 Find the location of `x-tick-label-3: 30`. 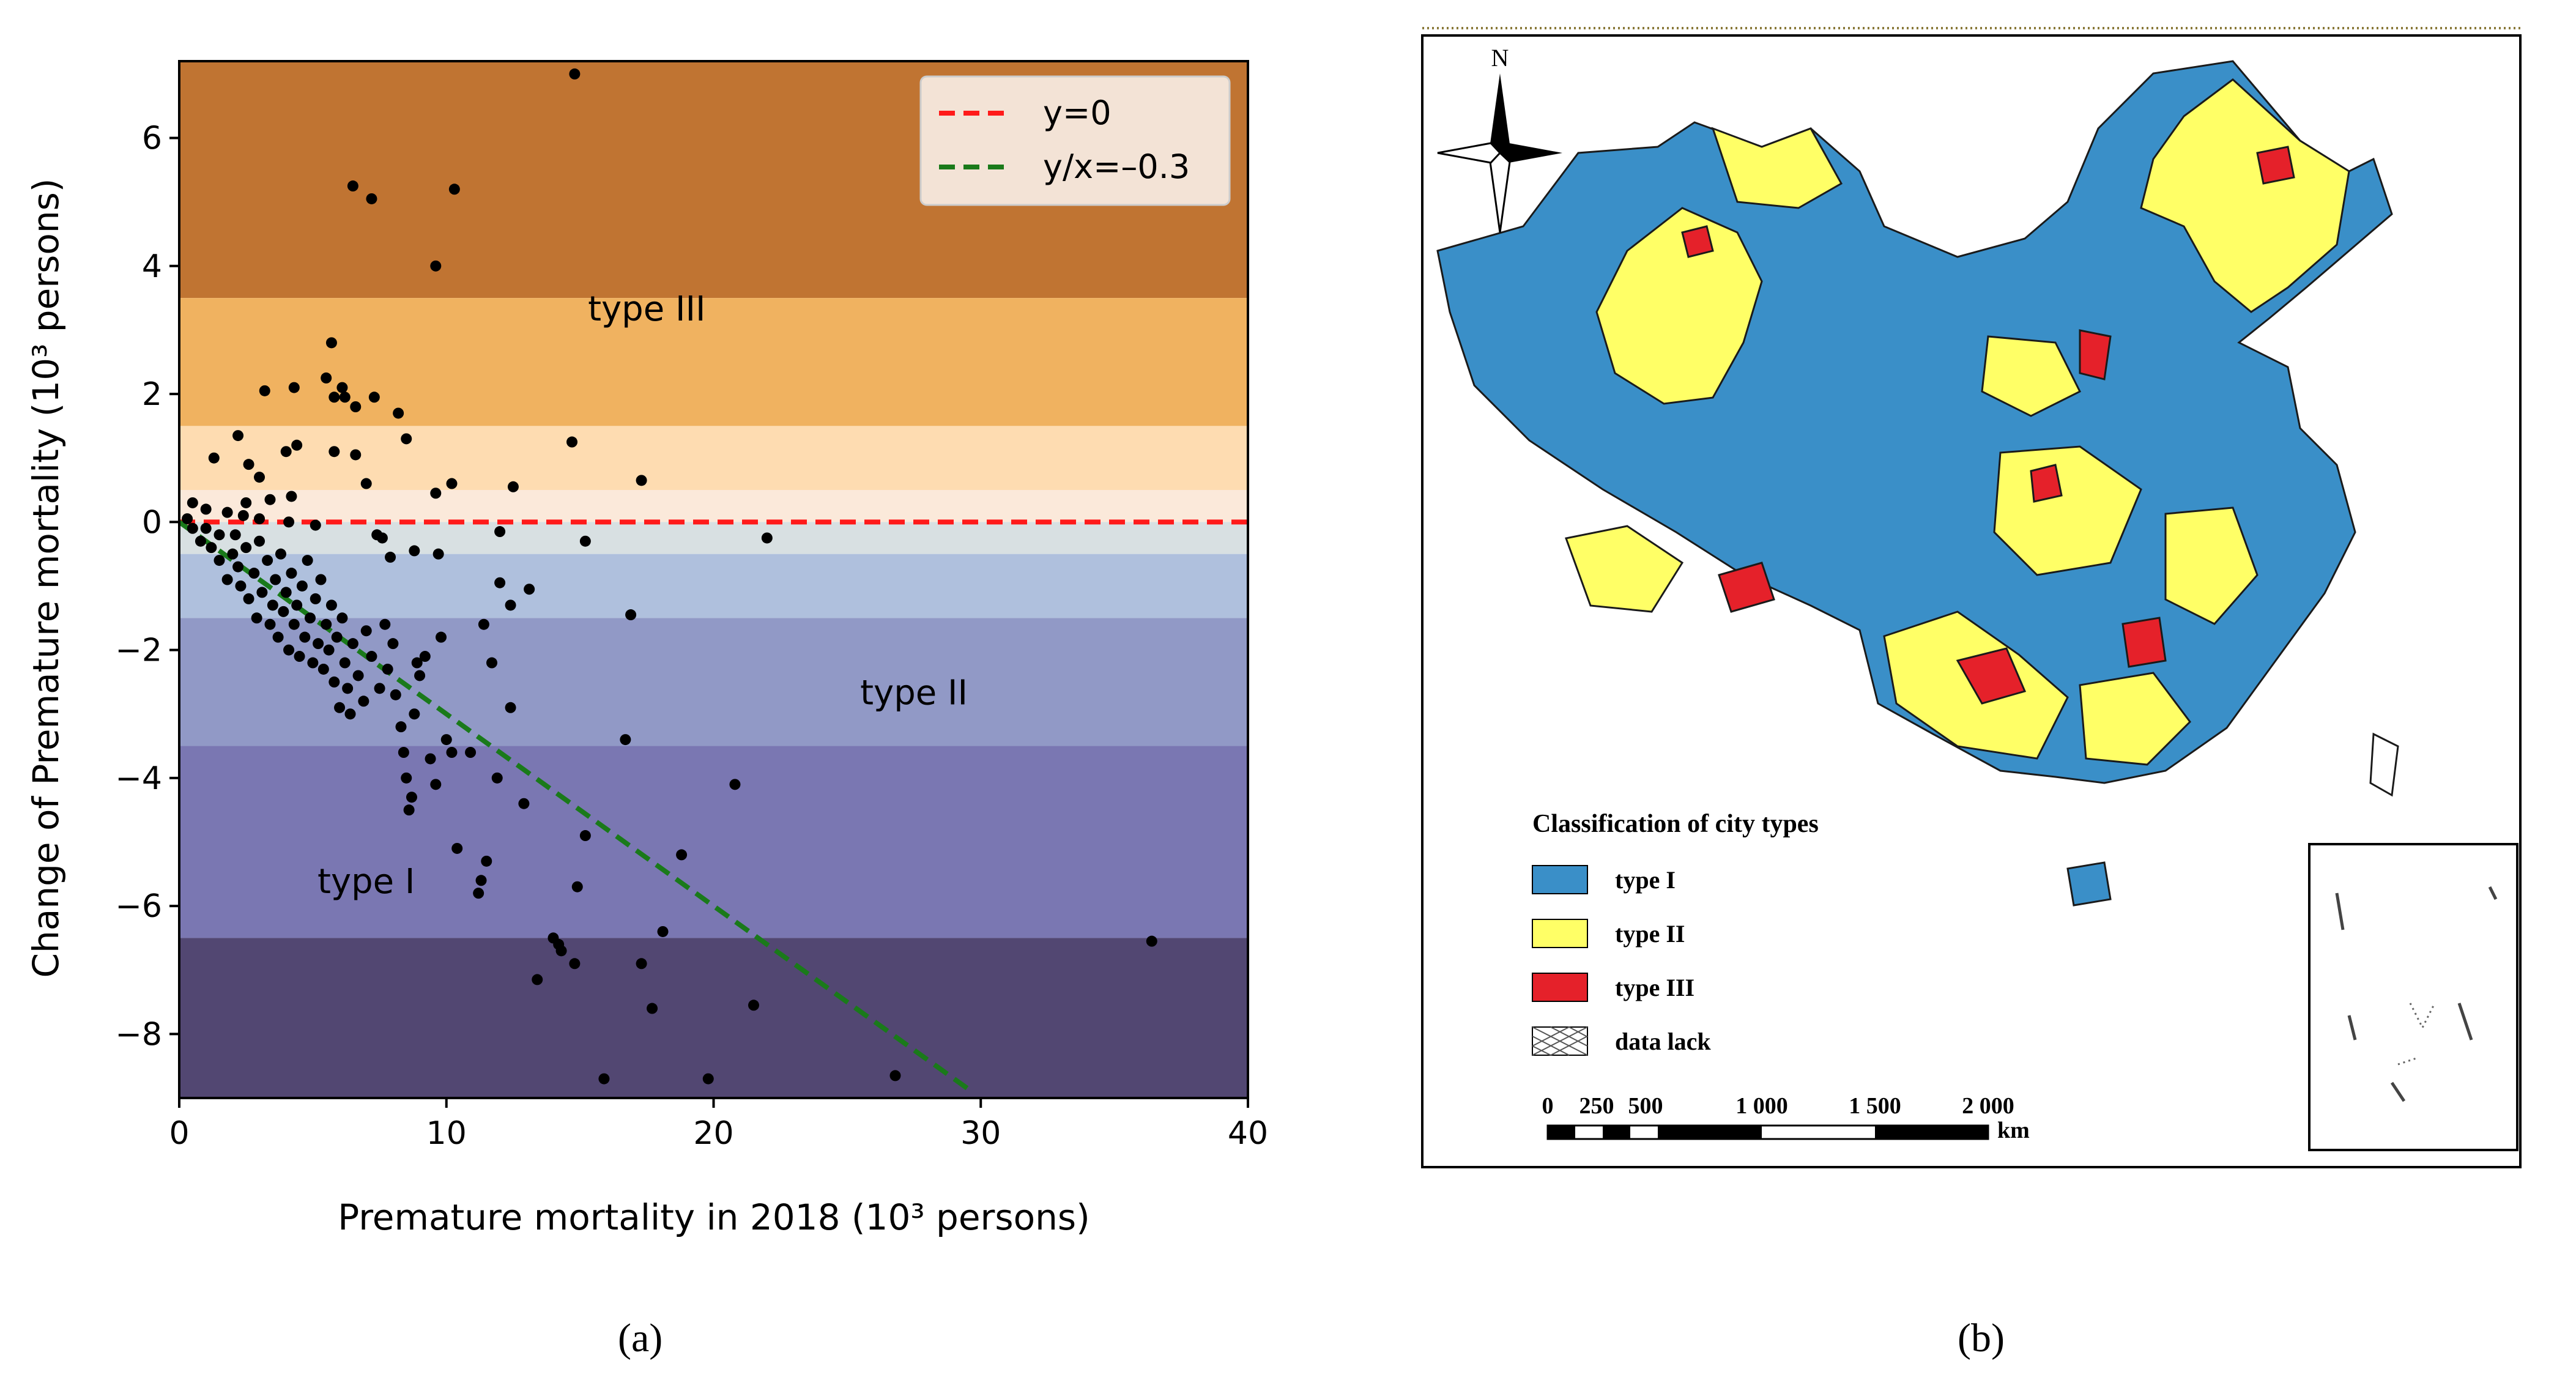

x-tick-label-3: 30 is located at coordinates (980, 1133).